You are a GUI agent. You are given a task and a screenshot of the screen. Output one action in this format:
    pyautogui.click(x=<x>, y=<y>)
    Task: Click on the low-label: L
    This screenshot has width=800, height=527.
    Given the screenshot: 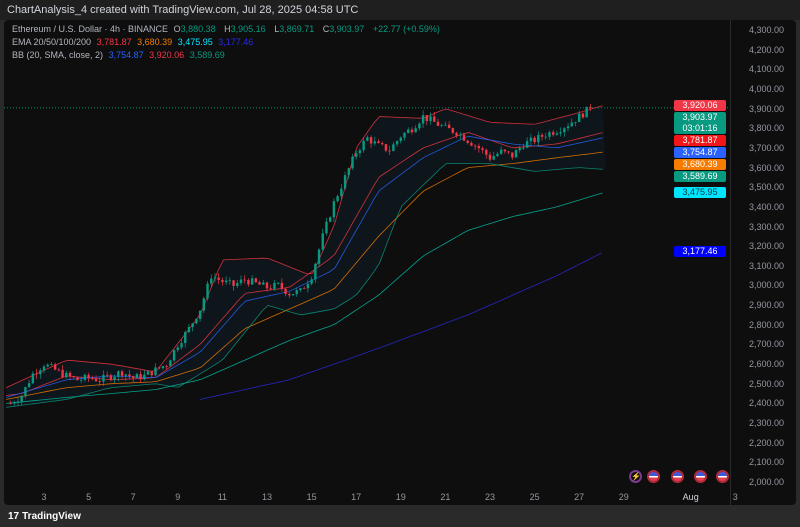 What is the action you would take?
    pyautogui.click(x=277, y=29)
    